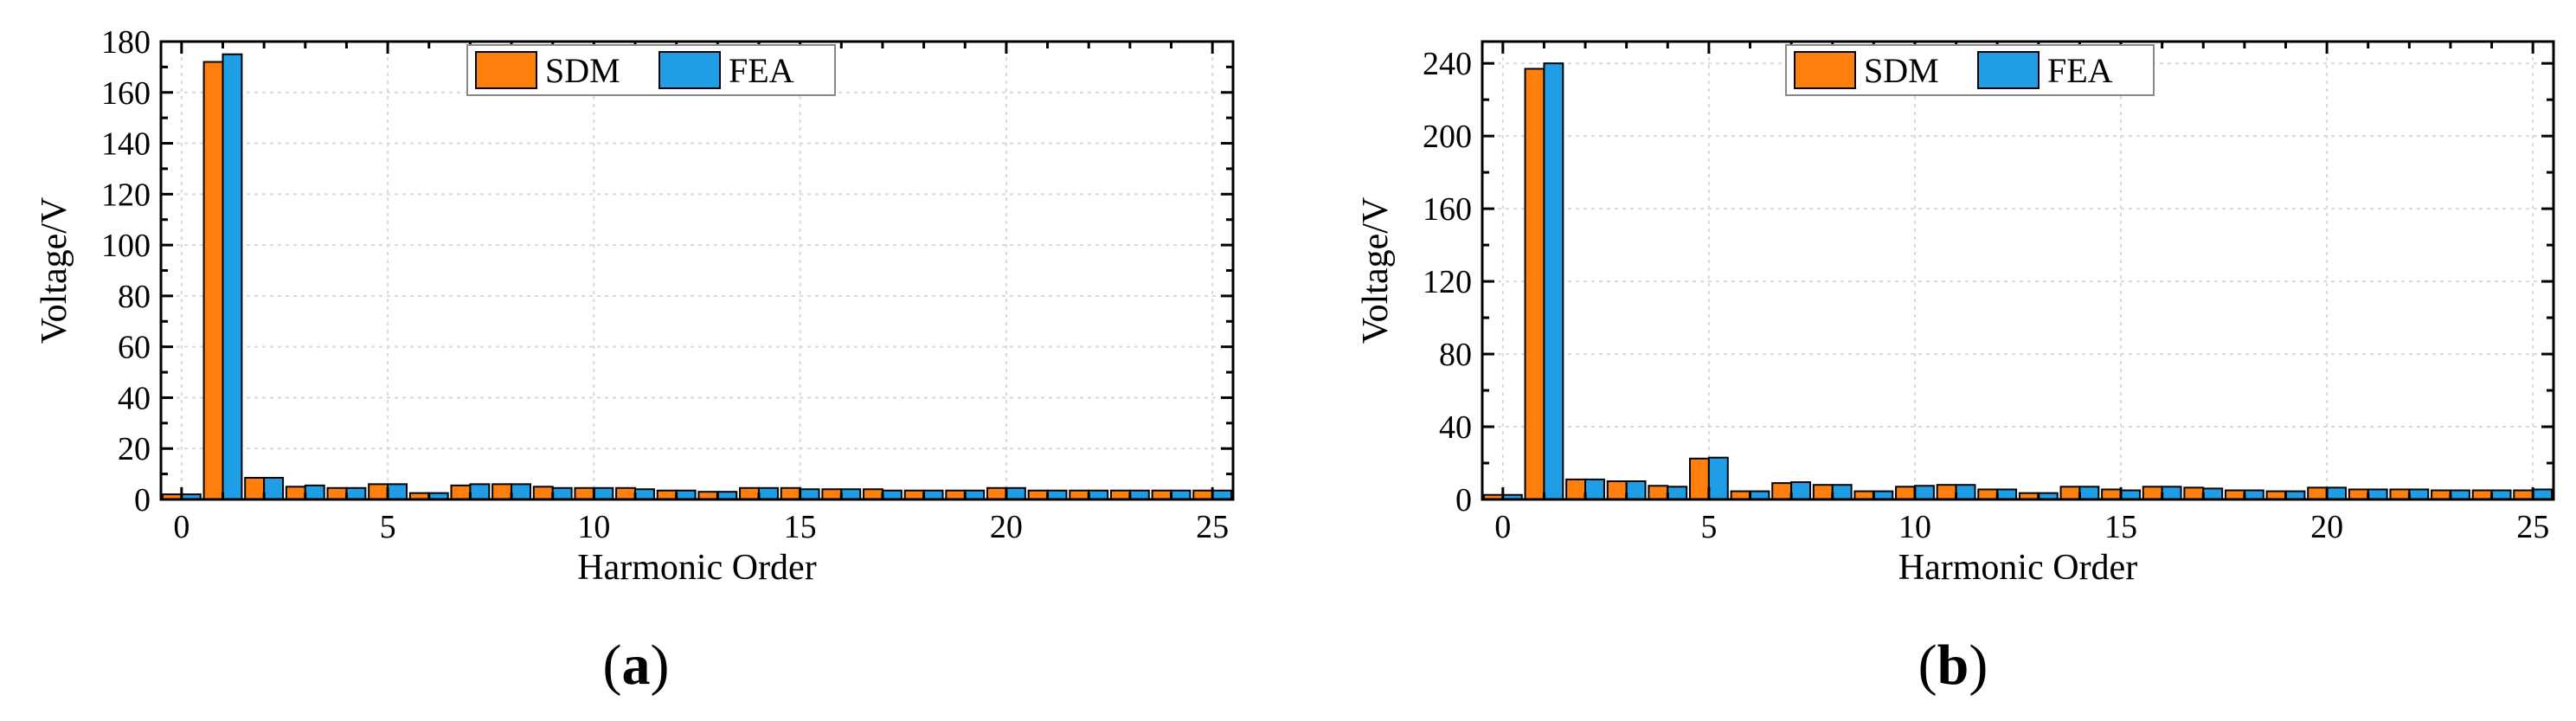 The image size is (2576, 721). Describe the element at coordinates (1825, 70) in the screenshot. I see `legend-swatch-SDM` at that location.